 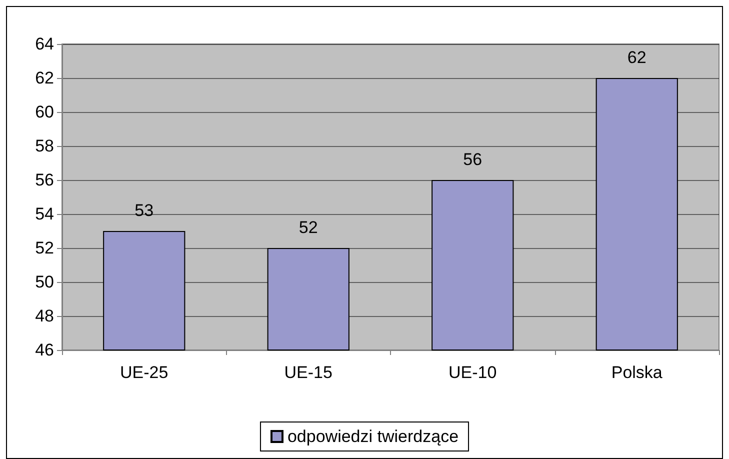 I want to click on y-tick-label: 46, so click(x=44, y=350).